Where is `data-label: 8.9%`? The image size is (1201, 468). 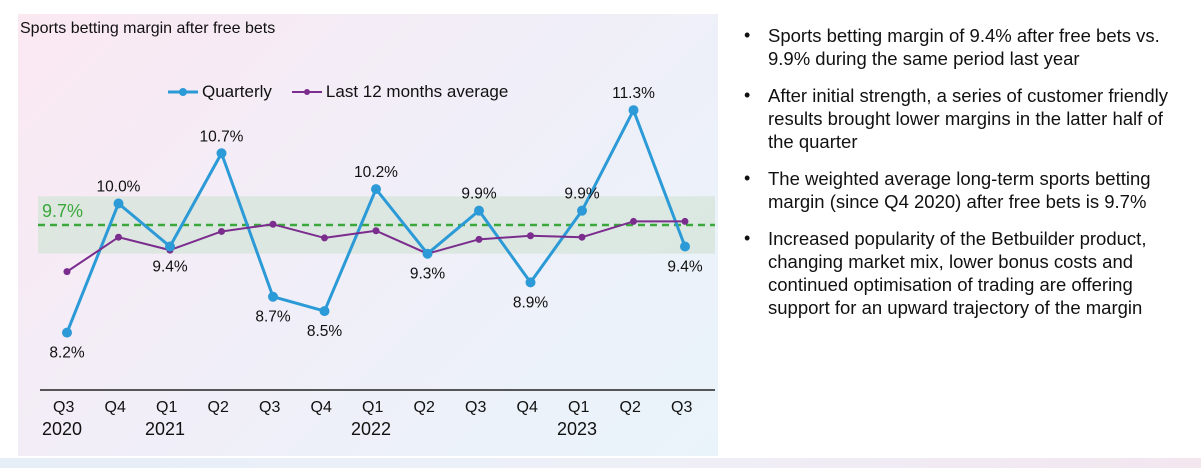
data-label: 8.9% is located at coordinates (531, 302).